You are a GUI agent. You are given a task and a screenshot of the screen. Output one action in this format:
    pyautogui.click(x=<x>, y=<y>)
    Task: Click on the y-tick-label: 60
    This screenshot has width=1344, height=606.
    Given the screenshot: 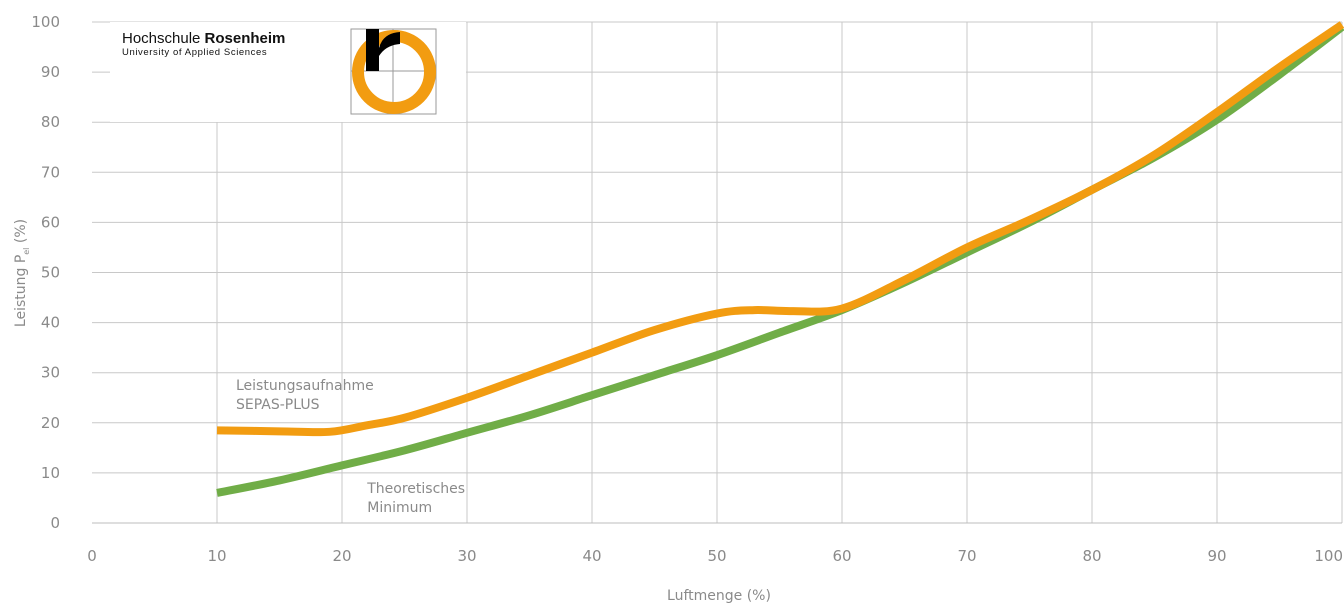 What is the action you would take?
    pyautogui.click(x=50, y=222)
    